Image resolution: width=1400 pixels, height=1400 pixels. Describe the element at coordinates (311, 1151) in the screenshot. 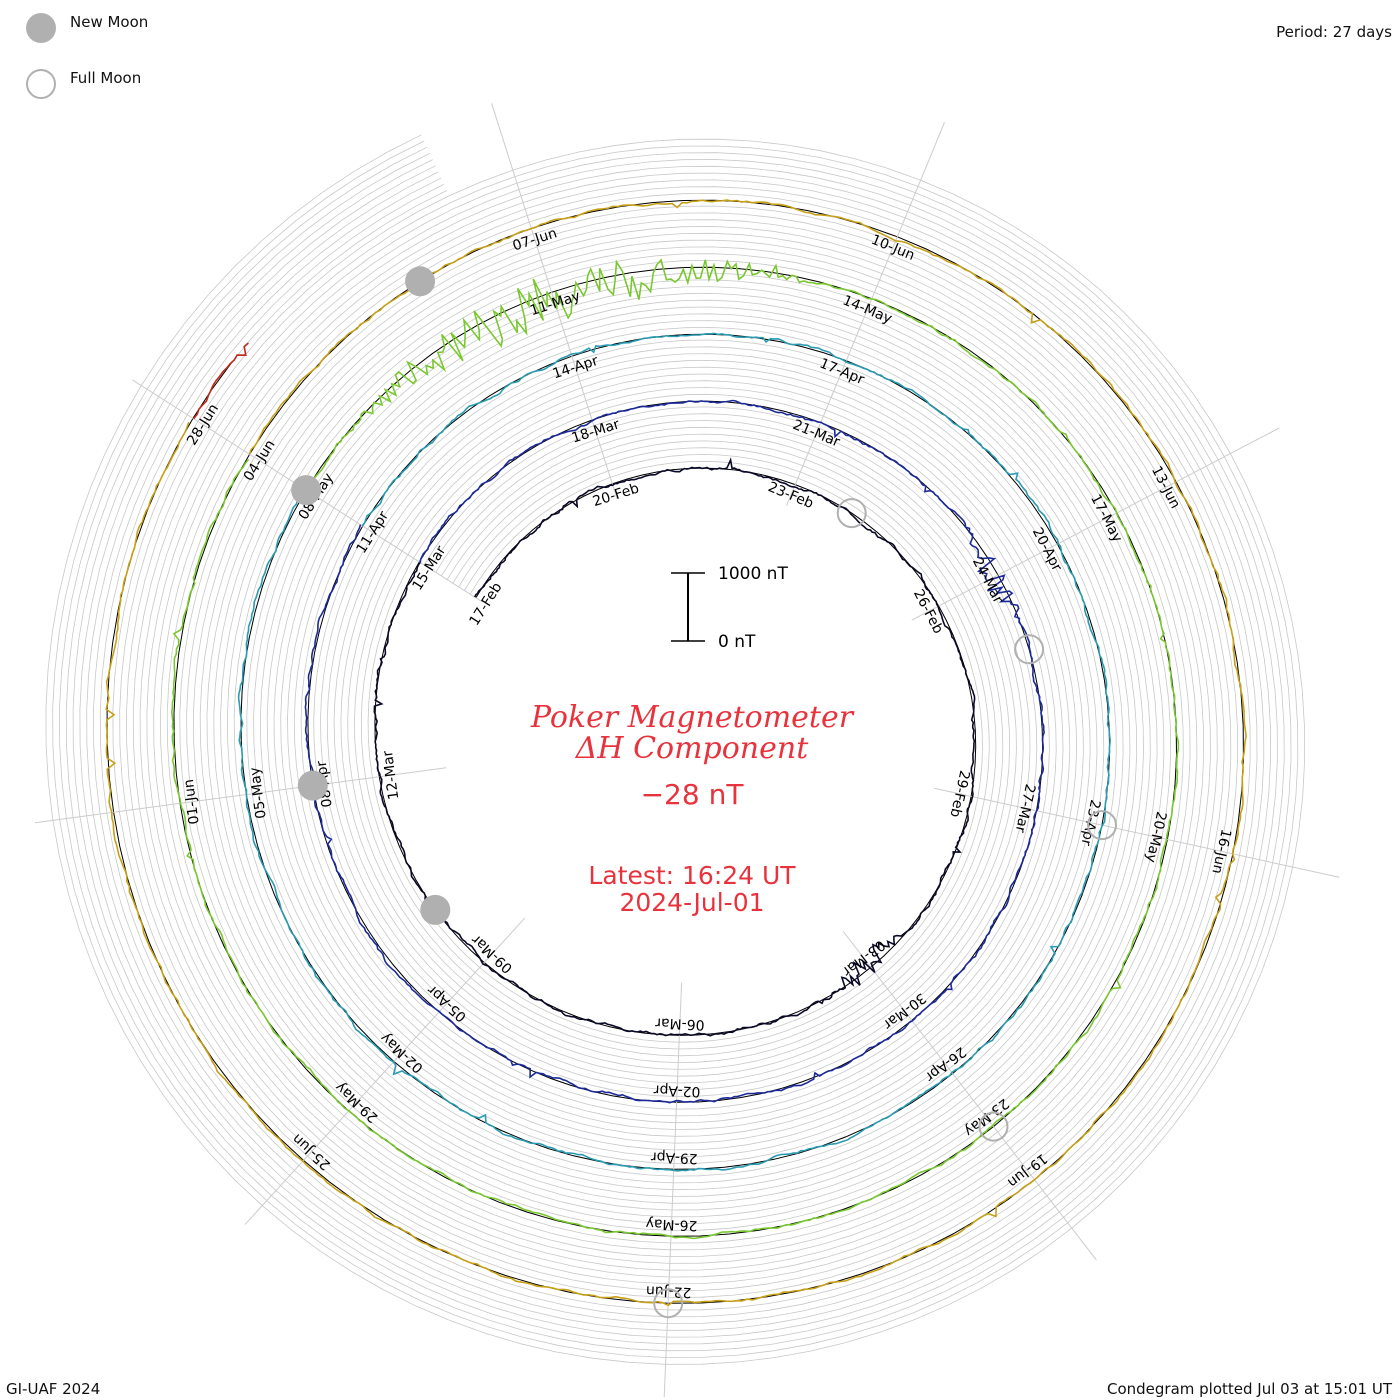

I see `date-label: 25-Jun` at that location.